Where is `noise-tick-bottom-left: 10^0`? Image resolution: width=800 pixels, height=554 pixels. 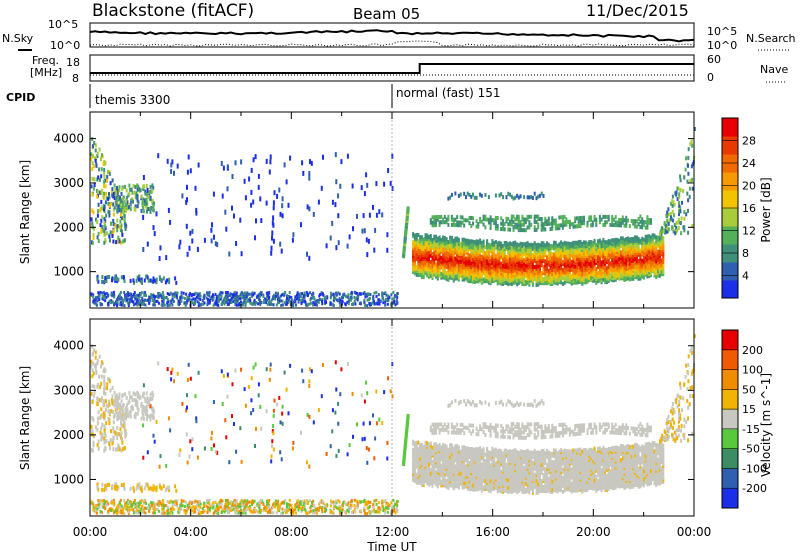
noise-tick-bottom-left: 10^0 is located at coordinates (65, 45).